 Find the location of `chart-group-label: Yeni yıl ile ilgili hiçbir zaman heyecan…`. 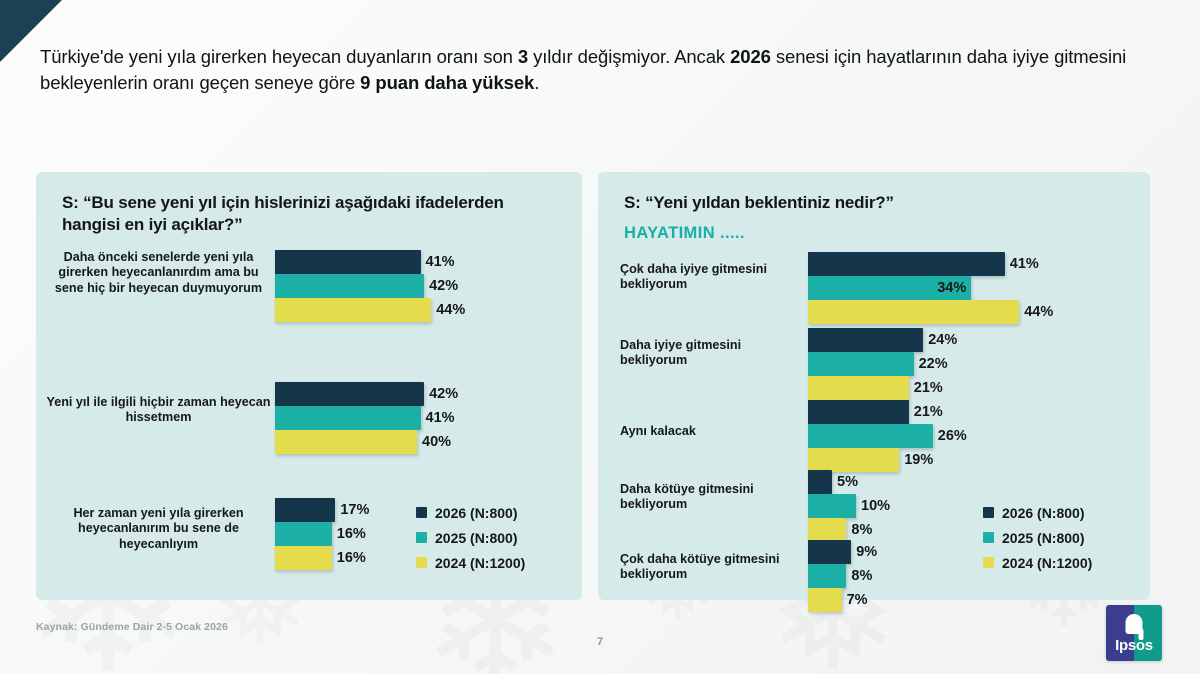

chart-group-label: Yeni yıl ile ilgili hiçbir zaman heyecan… is located at coordinates (158, 410).